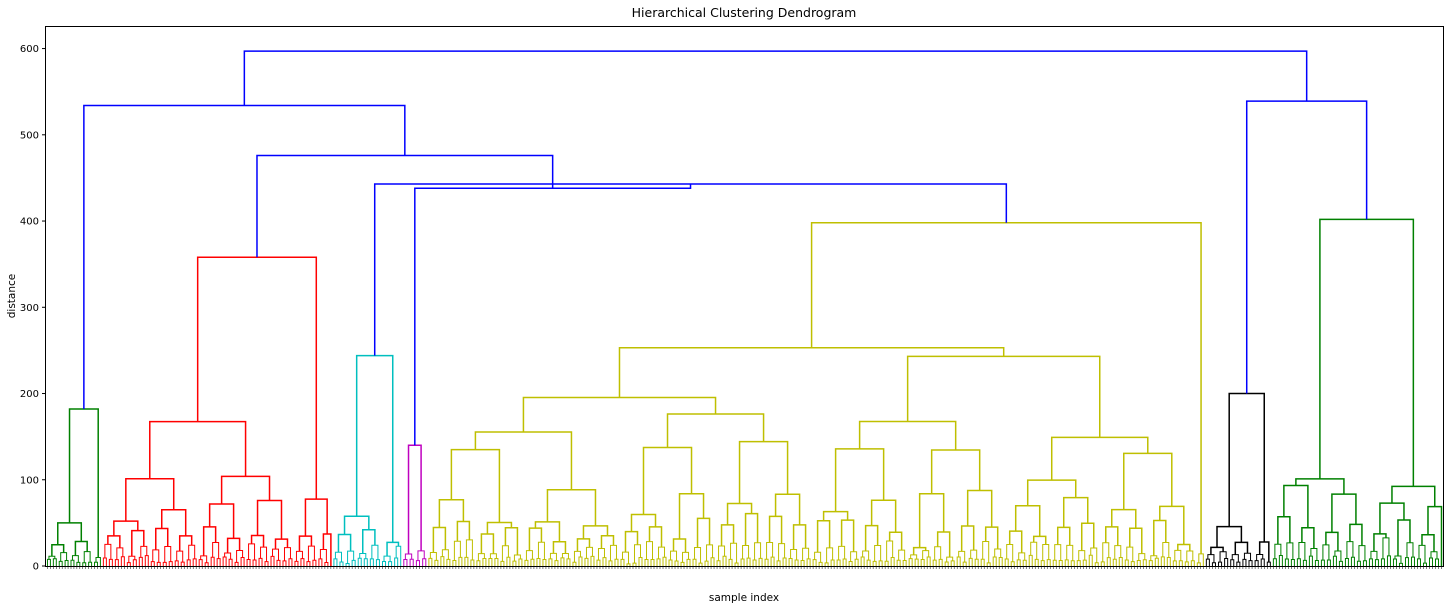 This screenshot has height=610, width=1453. I want to click on y-axis-ticks: 0 100 200 300 400 500 600, so click(33, 308).